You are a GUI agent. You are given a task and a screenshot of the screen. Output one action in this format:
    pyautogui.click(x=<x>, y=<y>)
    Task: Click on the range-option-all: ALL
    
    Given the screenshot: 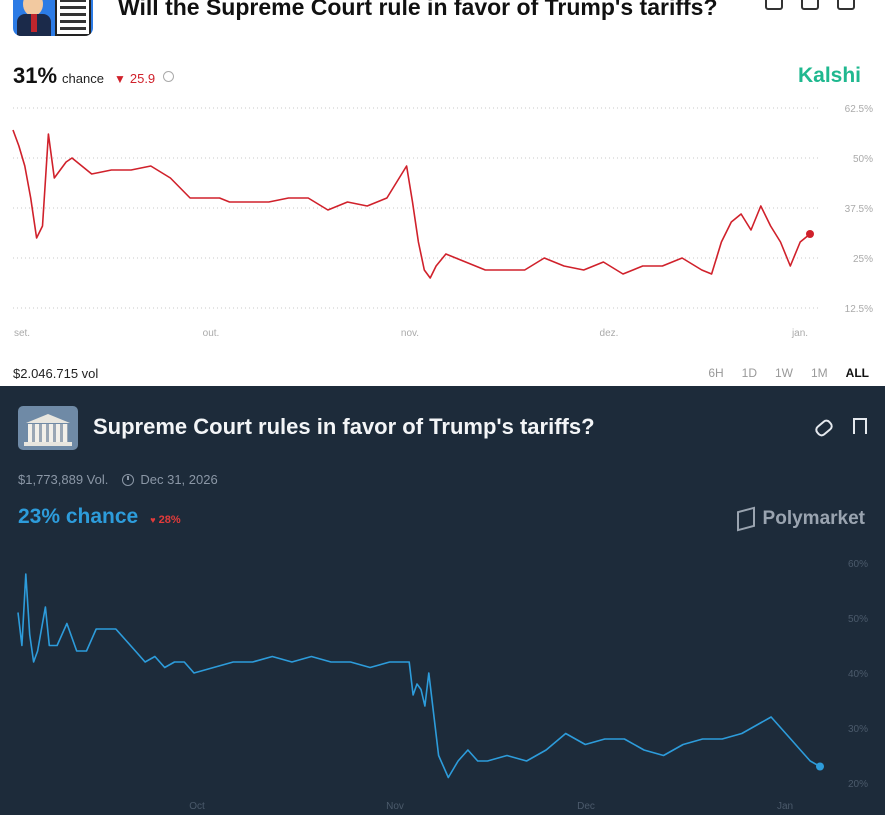 What is the action you would take?
    pyautogui.click(x=857, y=373)
    